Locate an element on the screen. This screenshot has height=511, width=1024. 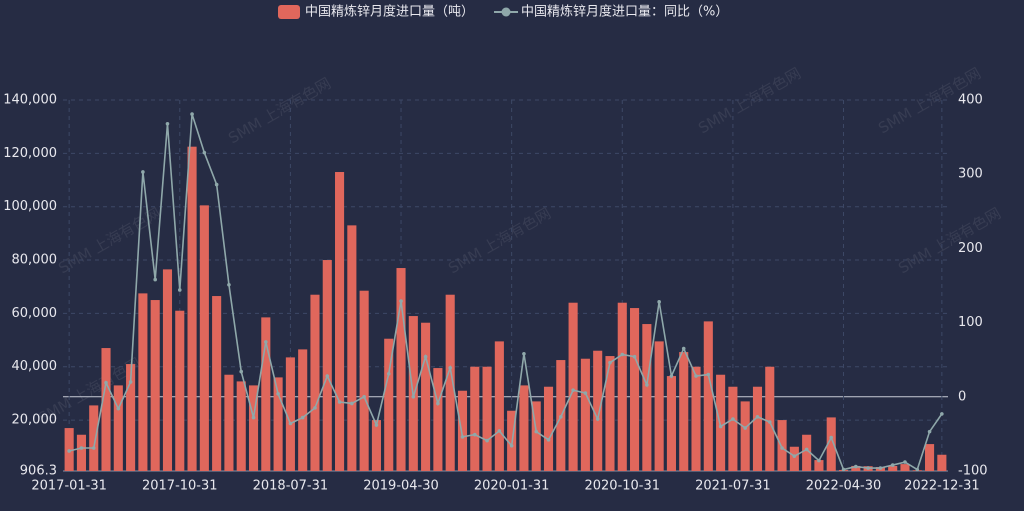
x-tick-label: 2021-07-31 is located at coordinates (733, 486).